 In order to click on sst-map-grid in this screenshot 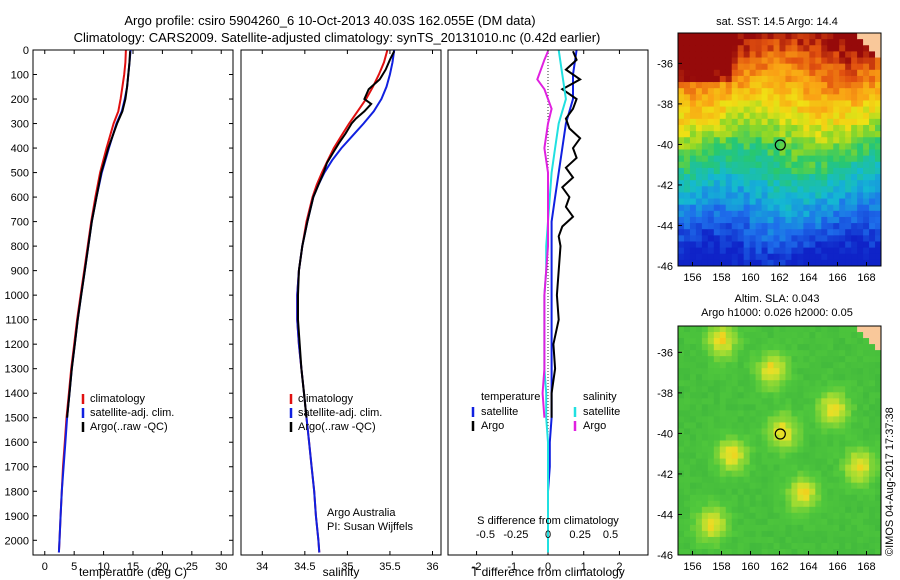, I will do `click(779, 149)`.